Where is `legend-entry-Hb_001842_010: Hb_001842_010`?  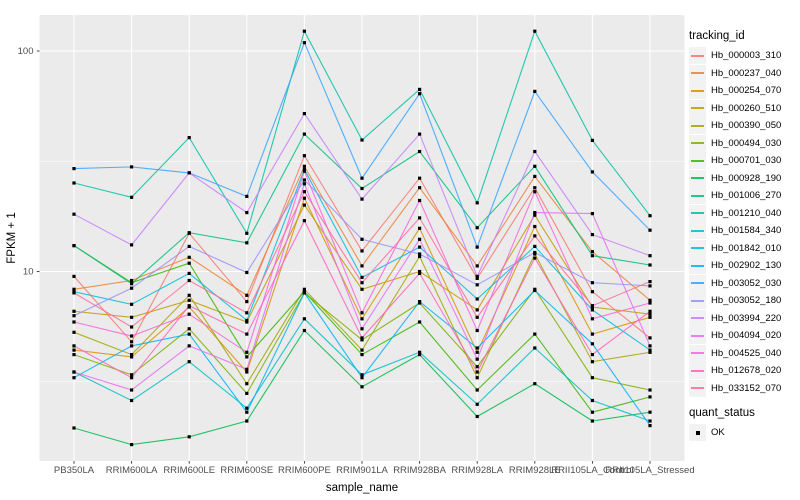
legend-entry-Hb_001842_010: Hb_001842_010 is located at coordinates (744, 248).